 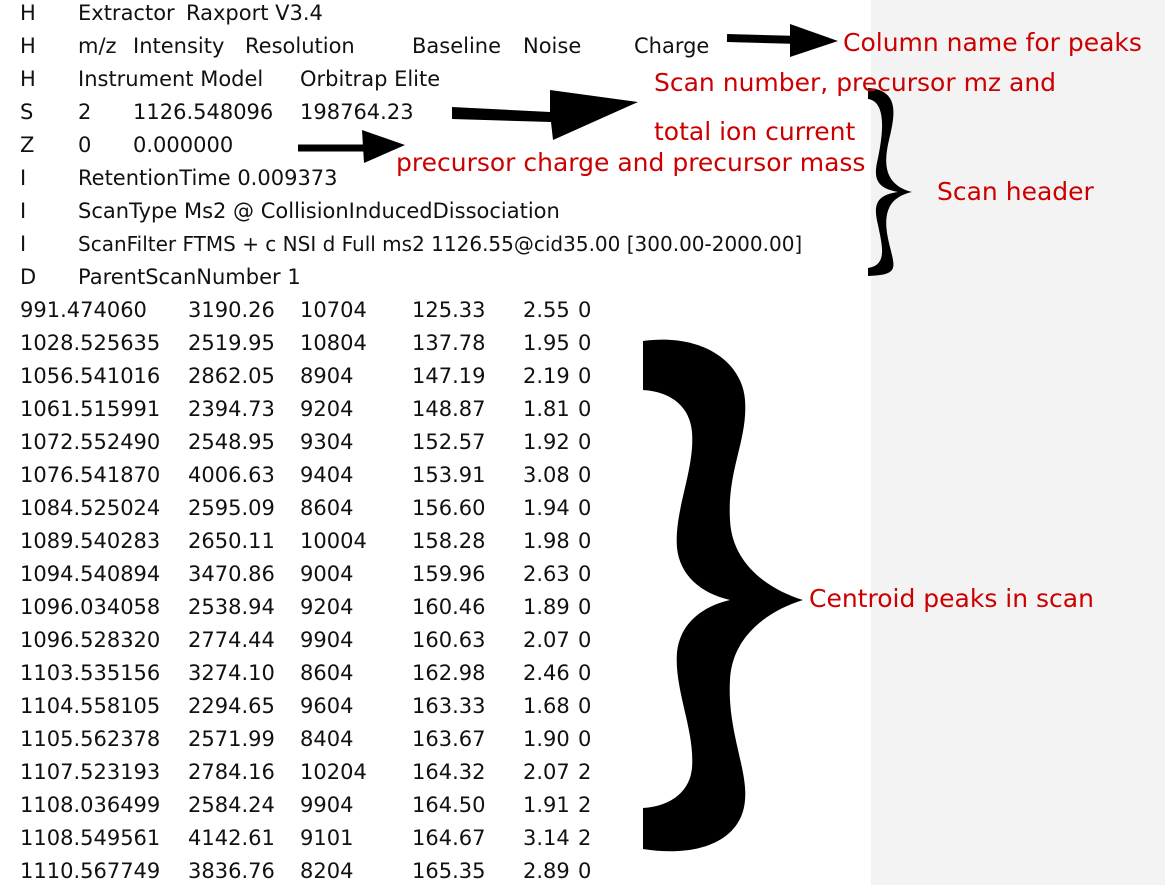 I want to click on peak-noise: 3.14, so click(x=546, y=838).